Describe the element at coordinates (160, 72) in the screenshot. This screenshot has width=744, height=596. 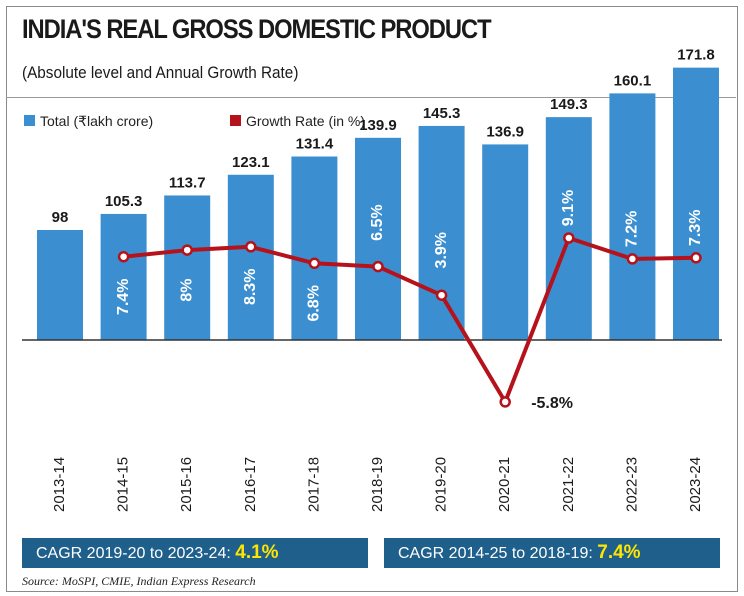
I see `chart-subtitle: (Absolute level and Annual Growth Rate)` at that location.